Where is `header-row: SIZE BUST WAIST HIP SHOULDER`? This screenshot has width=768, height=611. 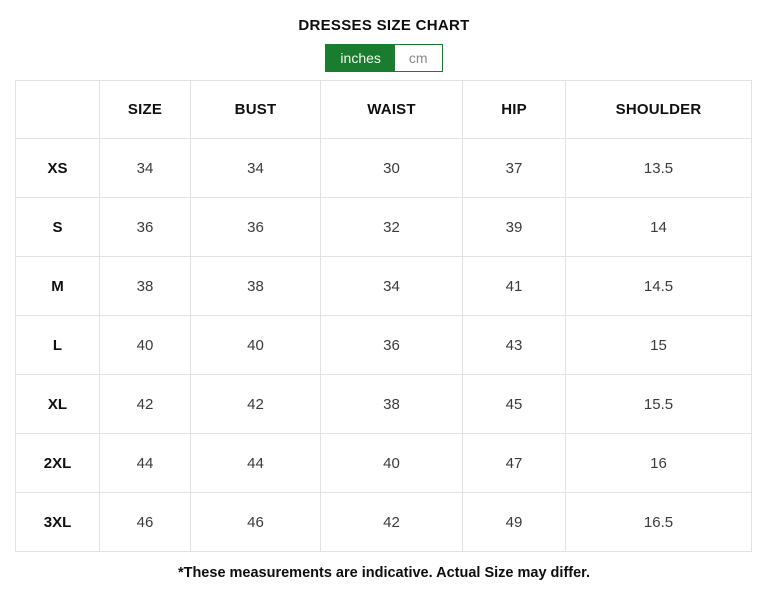
header-row: SIZE BUST WAIST HIP SHOULDER is located at coordinates (383, 109).